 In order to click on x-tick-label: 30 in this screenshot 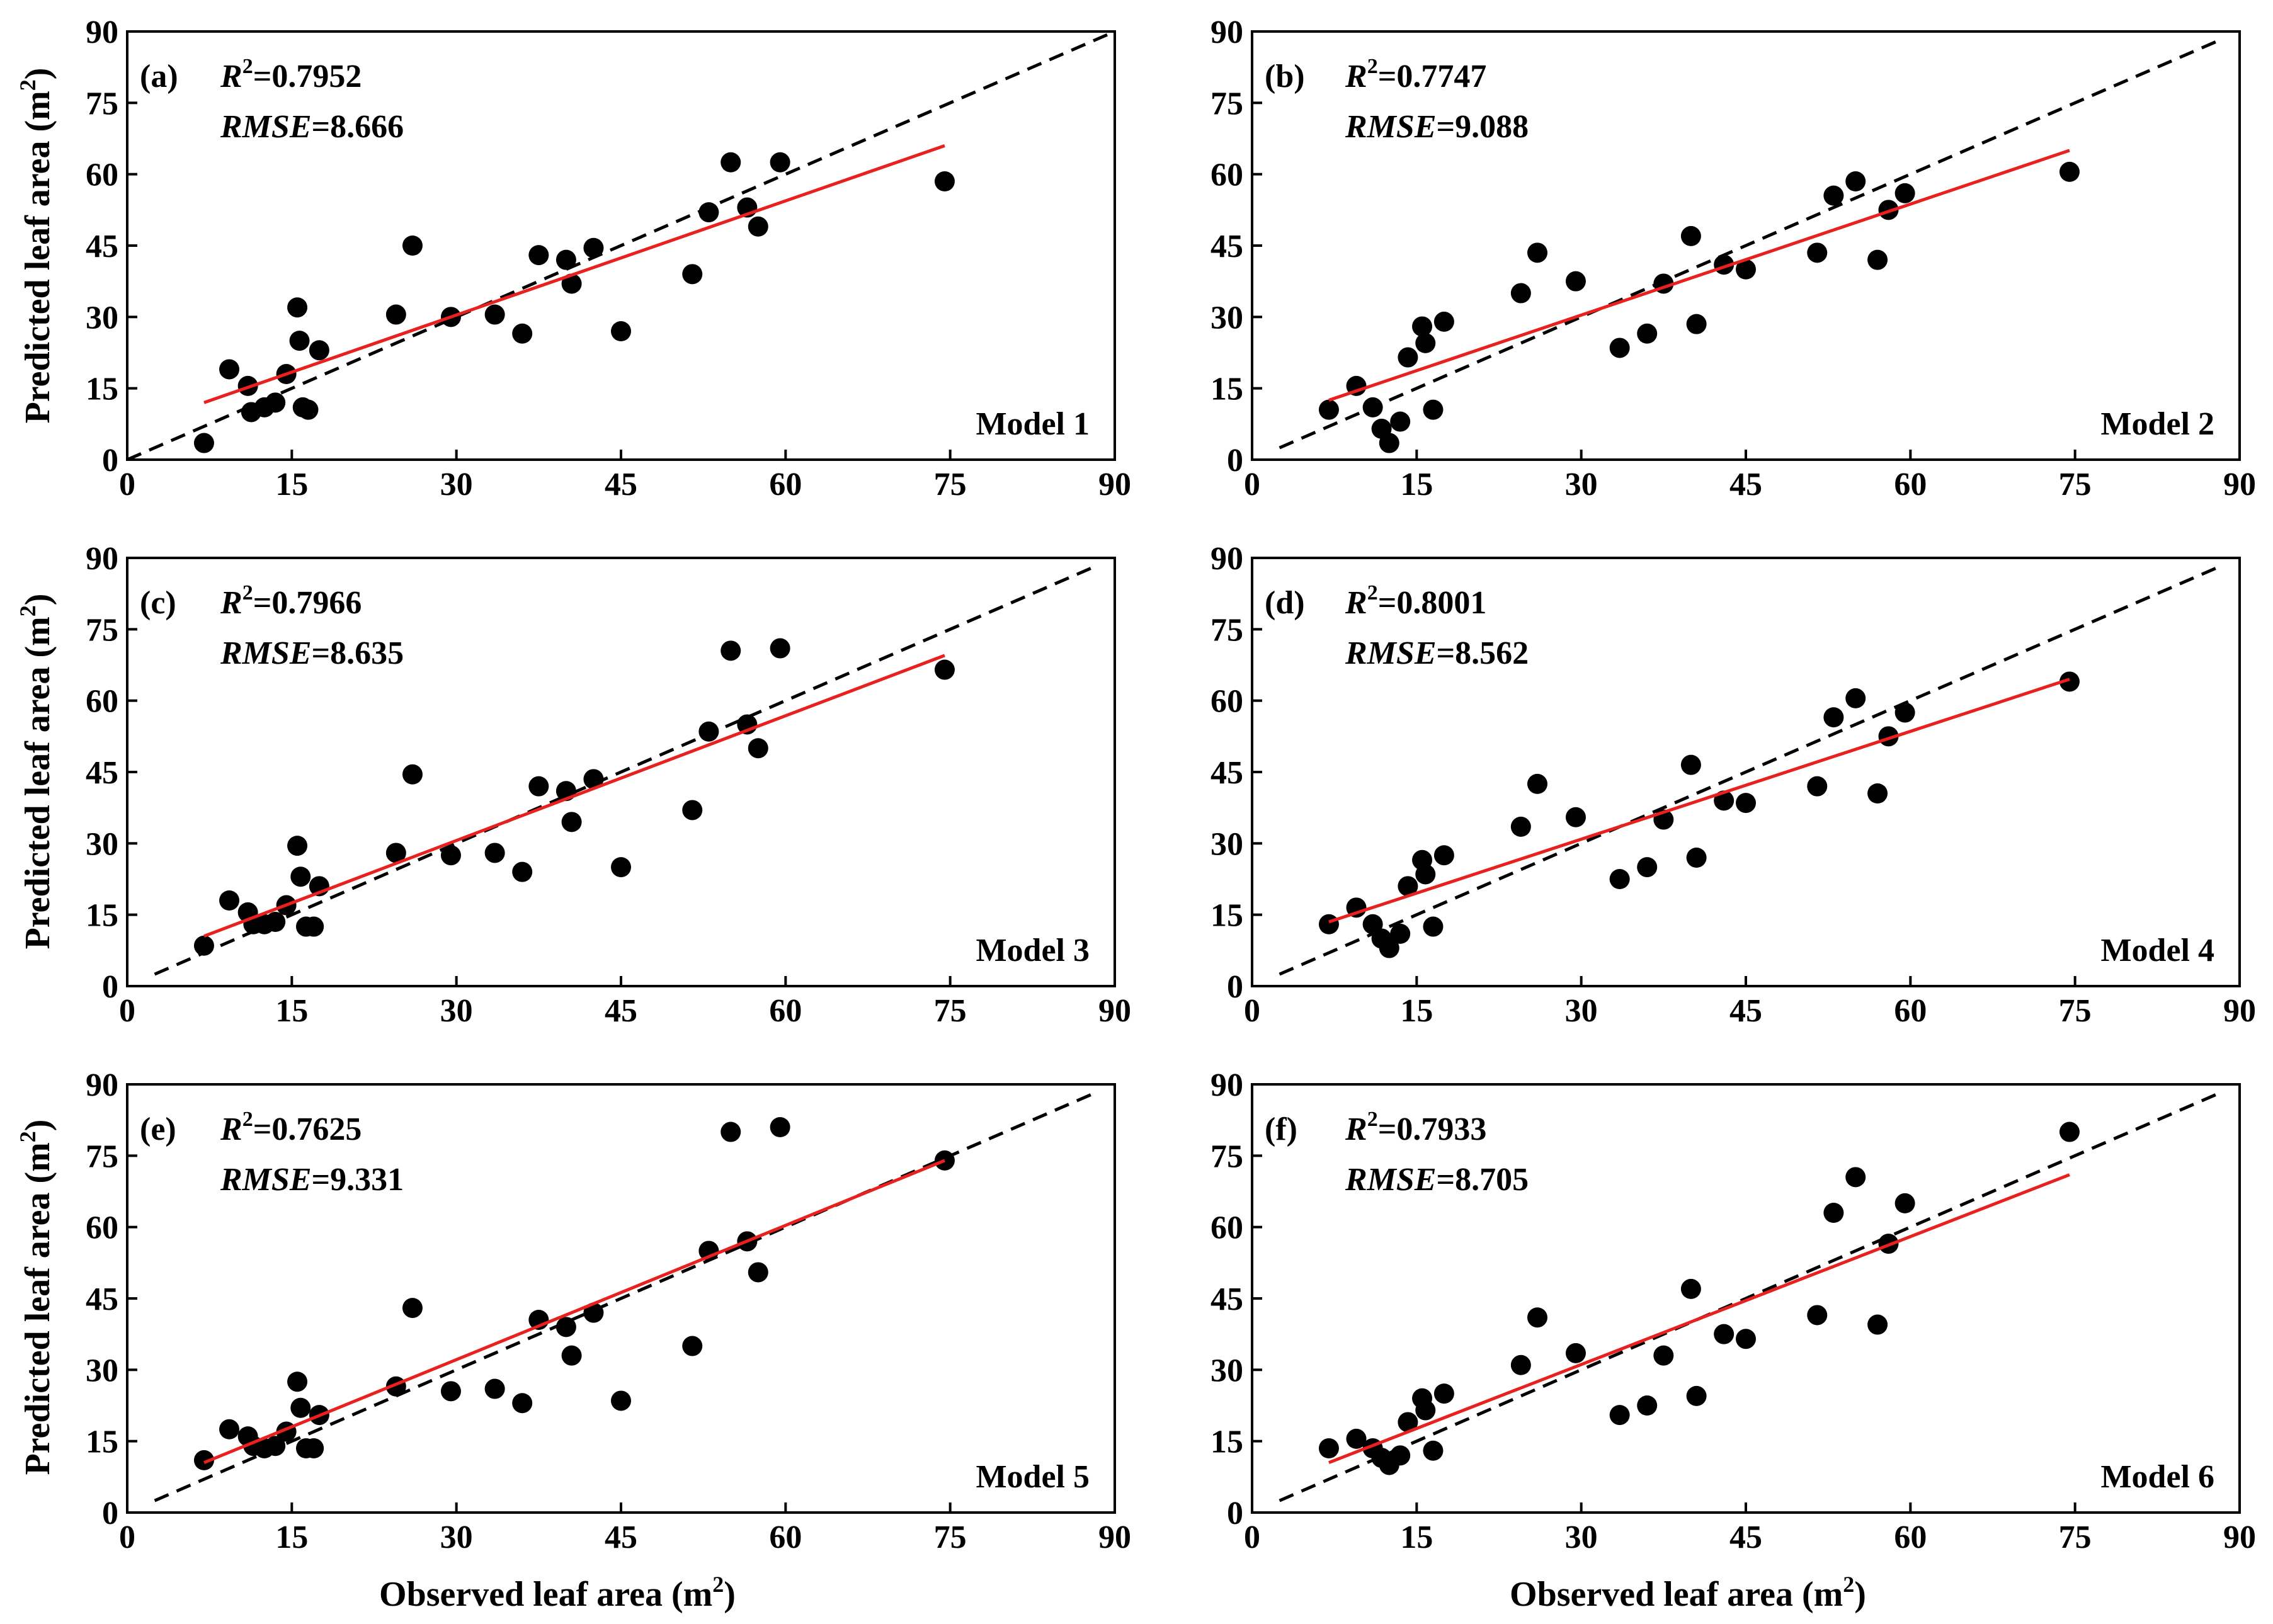, I will do `click(456, 1011)`.